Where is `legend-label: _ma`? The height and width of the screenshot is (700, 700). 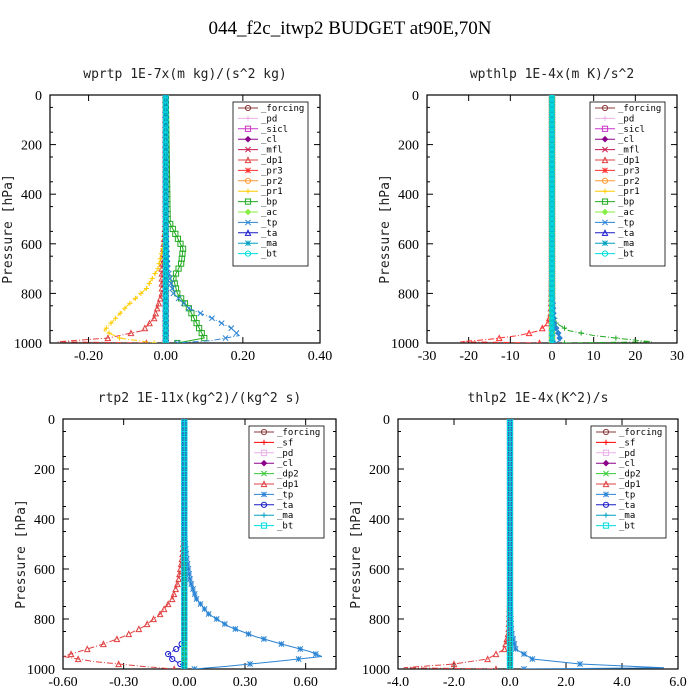 legend-label: _ma is located at coordinates (285, 516).